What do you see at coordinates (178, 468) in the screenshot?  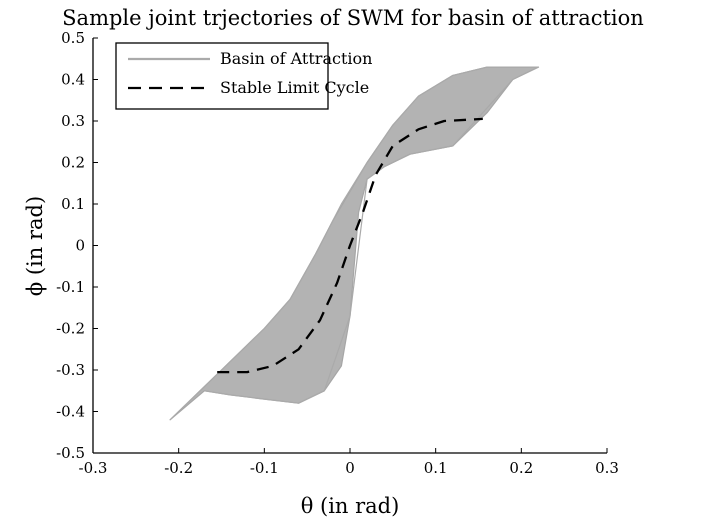 I see `x-tick-label: -0.2` at bounding box center [178, 468].